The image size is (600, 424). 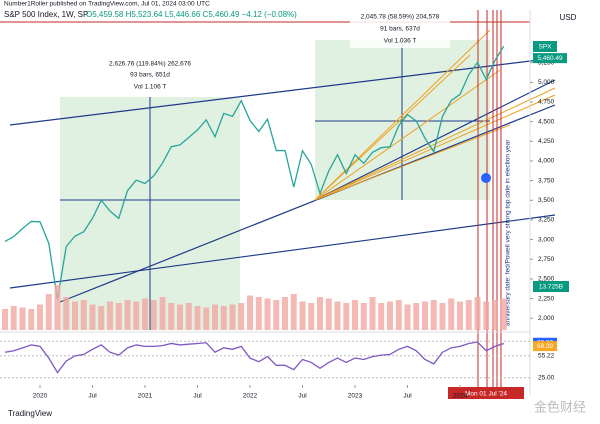 What do you see at coordinates (546, 180) in the screenshot?
I see `y-tick-label: 3,750` at bounding box center [546, 180].